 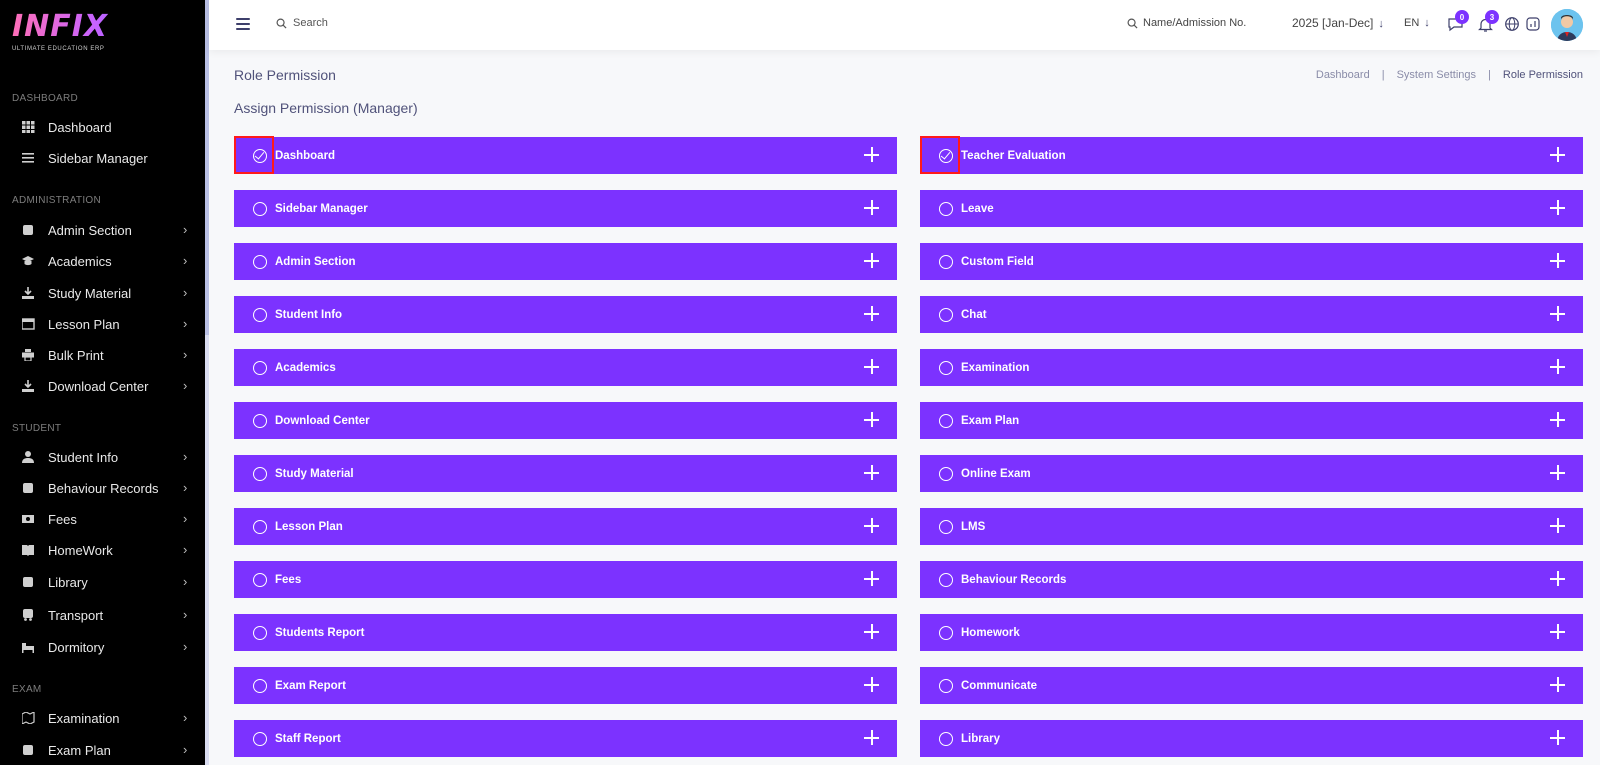 I want to click on global-search, so click(x=374, y=23).